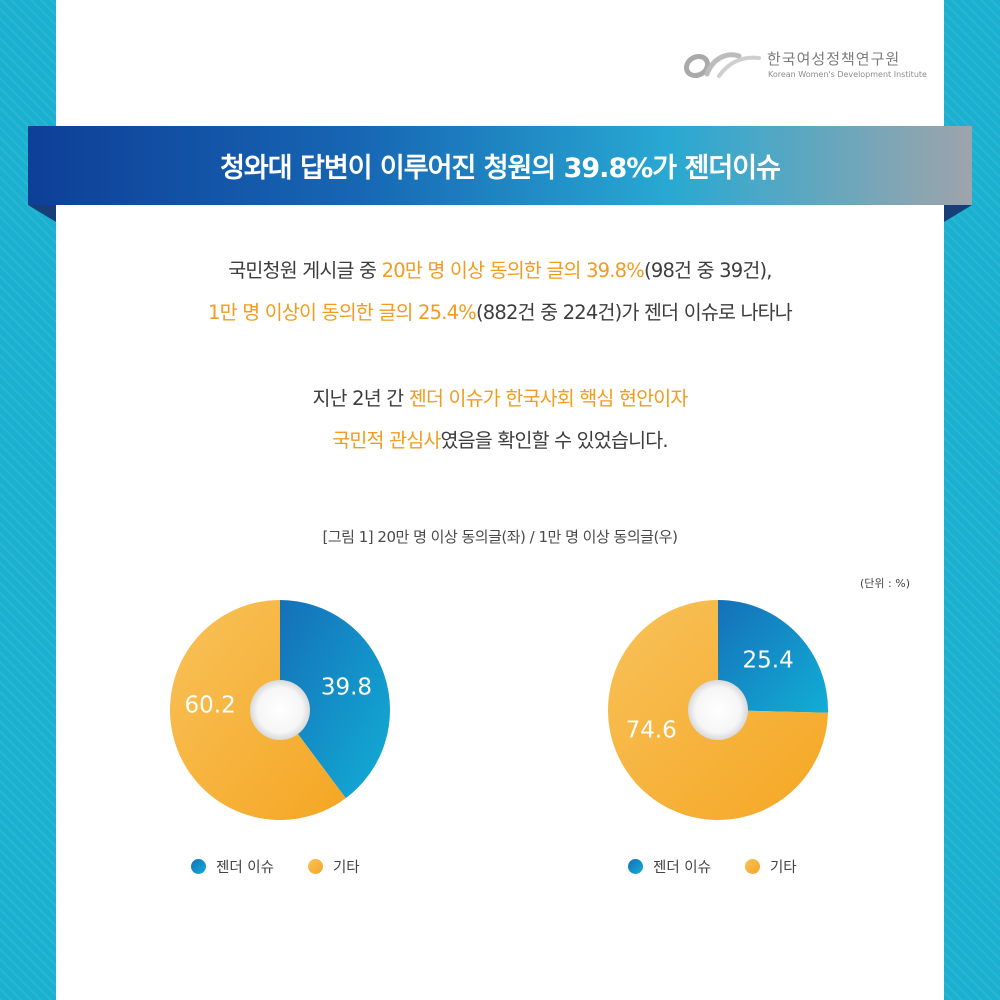 Image resolution: width=1000 pixels, height=1000 pixels. I want to click on paragraph2-line1: 지난 2년 간 젠더 이슈가 한국사회 핵심 현안이자, so click(500, 396).